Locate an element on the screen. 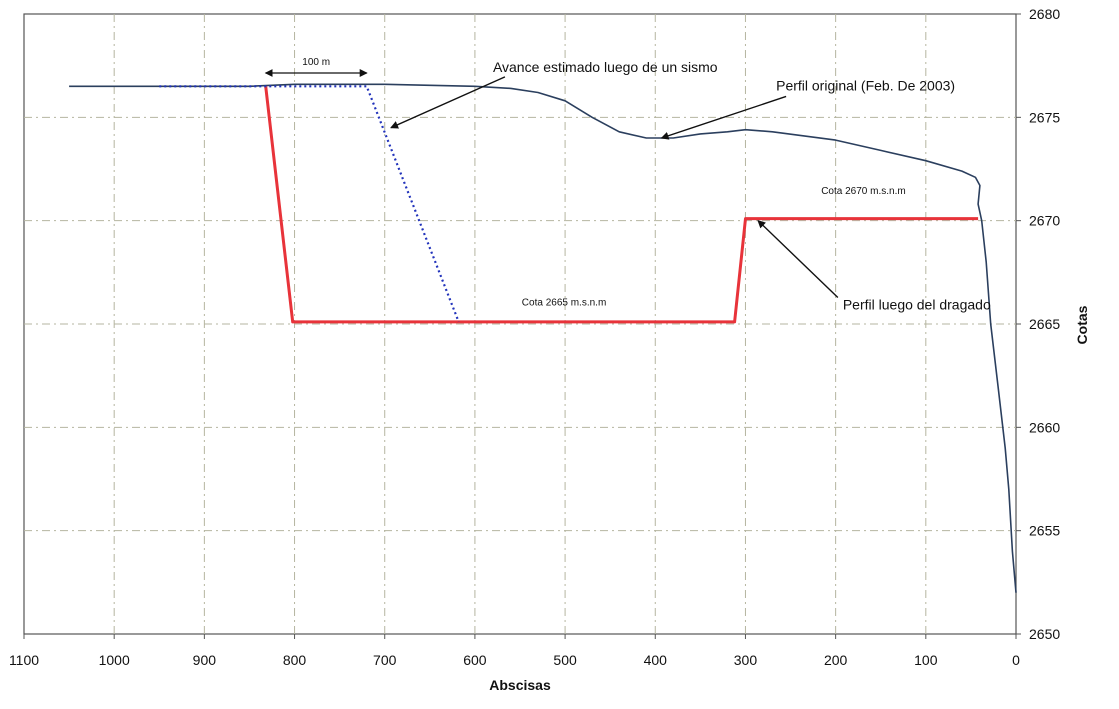 The width and height of the screenshot is (1119, 709). x-axis-title: Abscisas is located at coordinates (520, 685).